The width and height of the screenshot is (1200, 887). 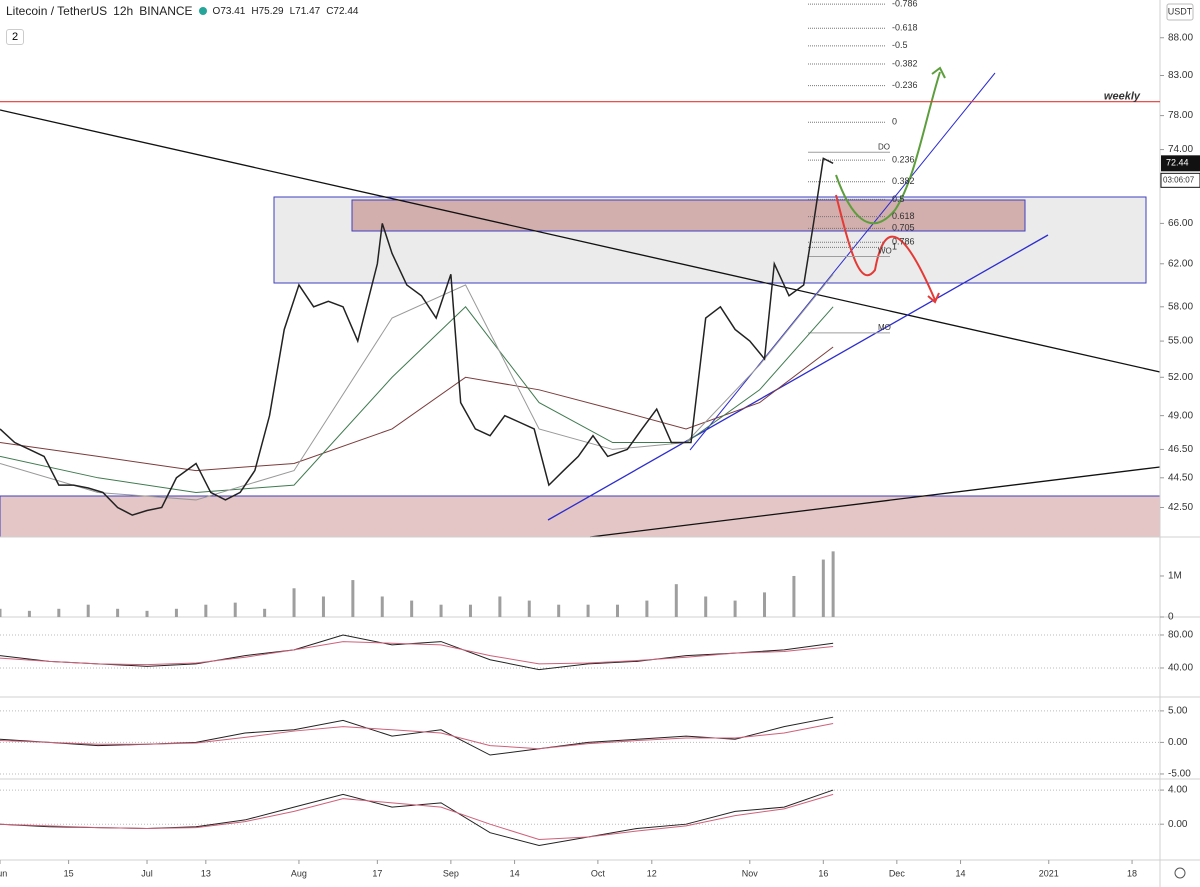 I want to click on currency: USDT, so click(x=1180, y=11).